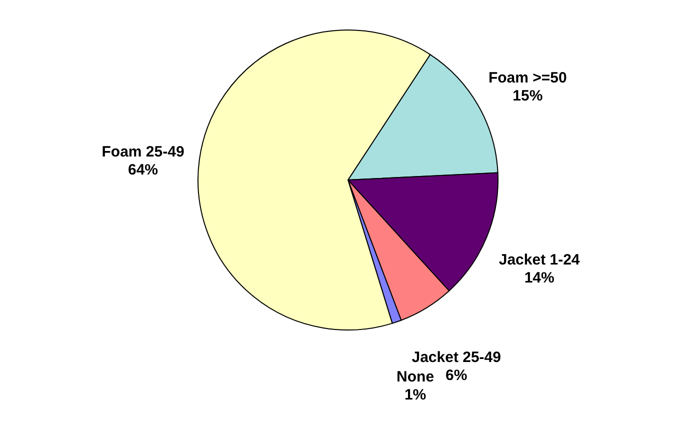 This screenshot has height=423, width=678. I want to click on data-label: 14%, so click(539, 277).